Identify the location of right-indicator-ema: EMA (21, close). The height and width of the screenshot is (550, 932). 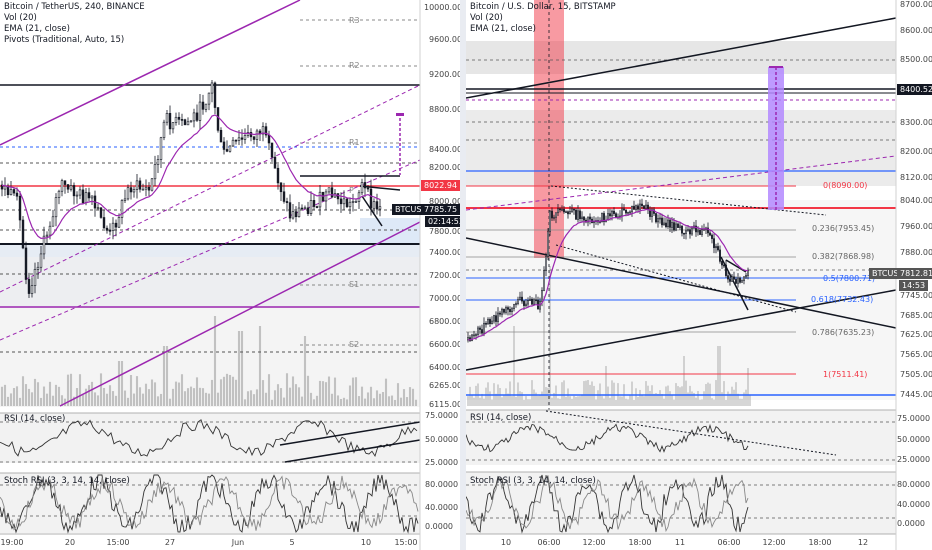
(503, 29).